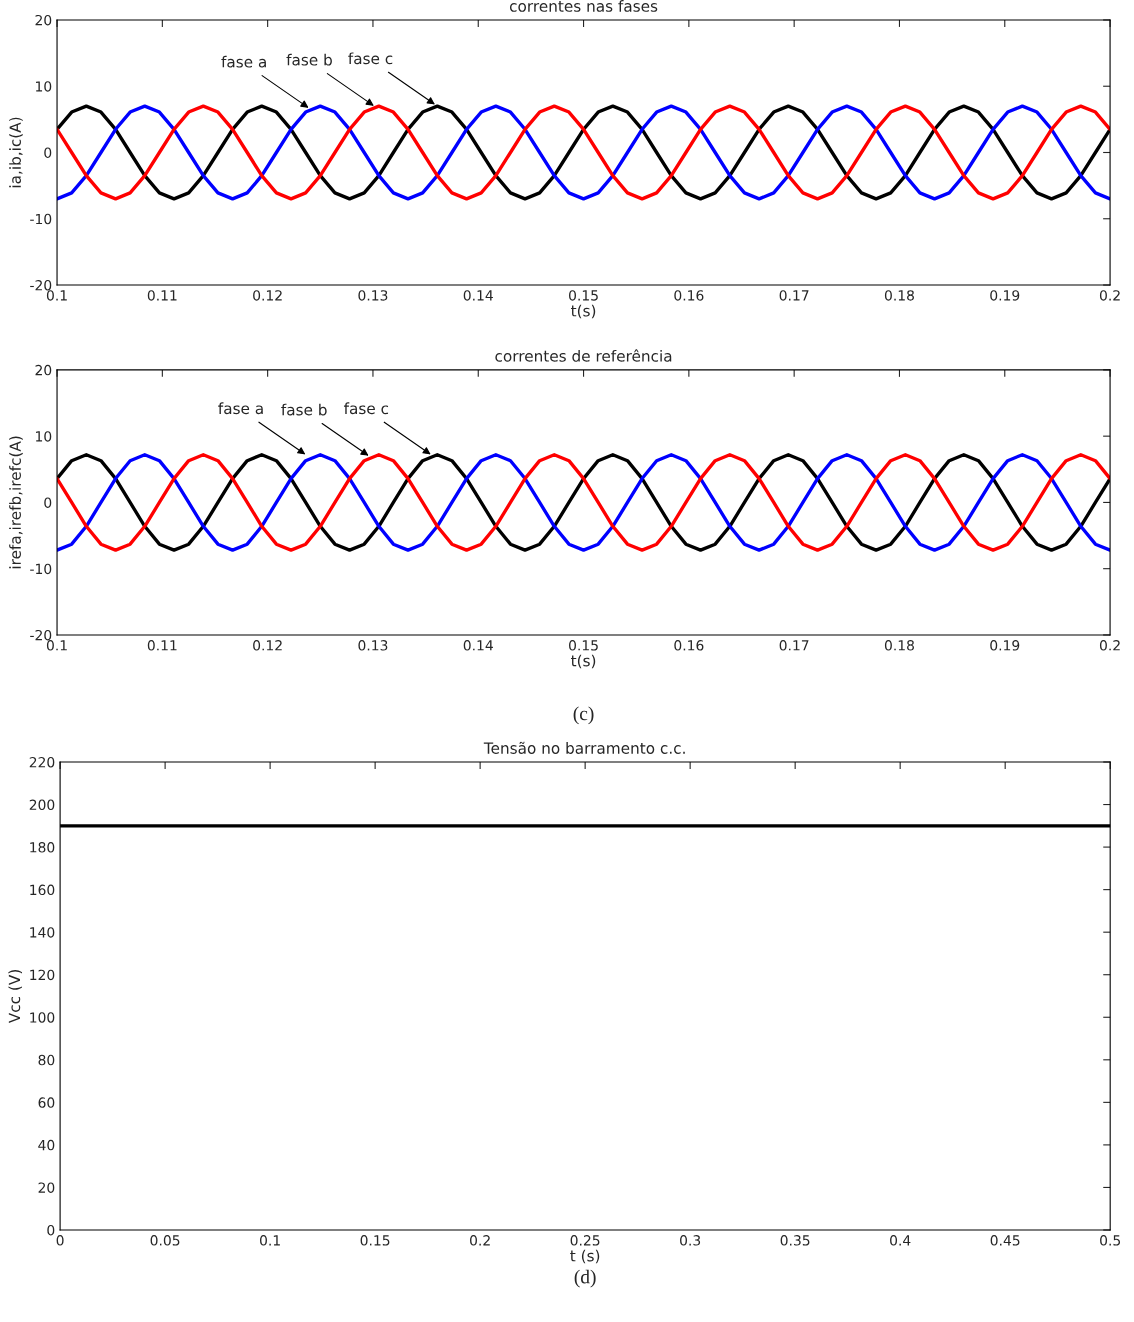 The image size is (1134, 1322). Describe the element at coordinates (16, 152) in the screenshot. I see `y-axis-title: ia,ib,ic(A)` at that location.